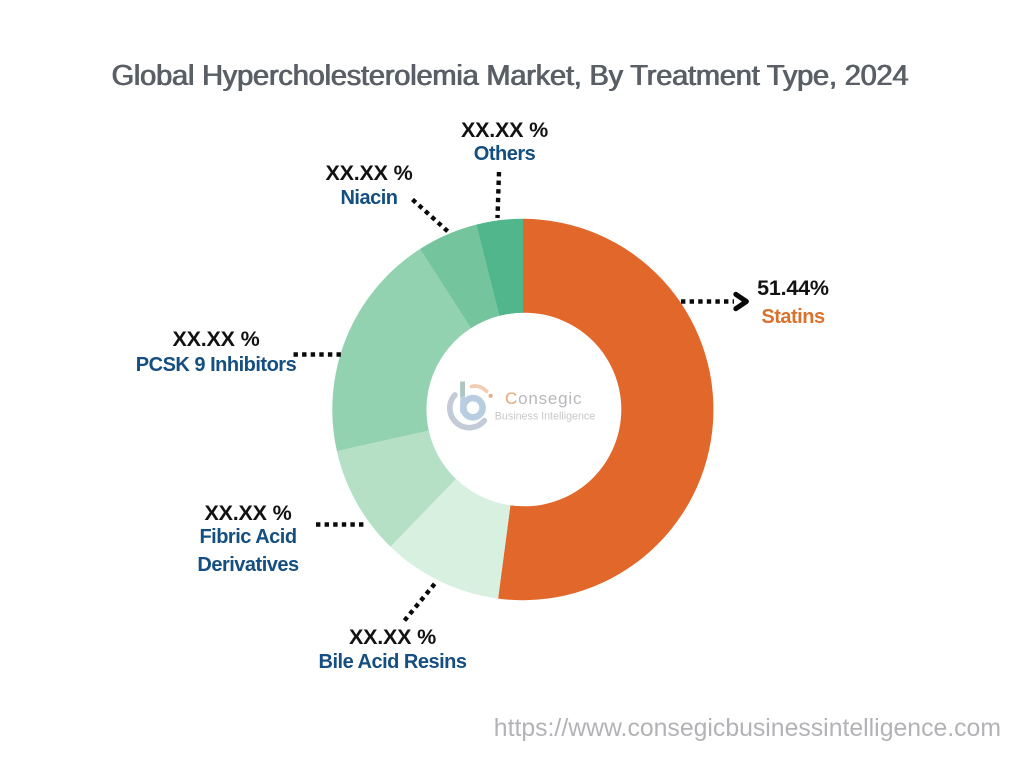  I want to click on svg-text: Business Intelligence, so click(545, 417).